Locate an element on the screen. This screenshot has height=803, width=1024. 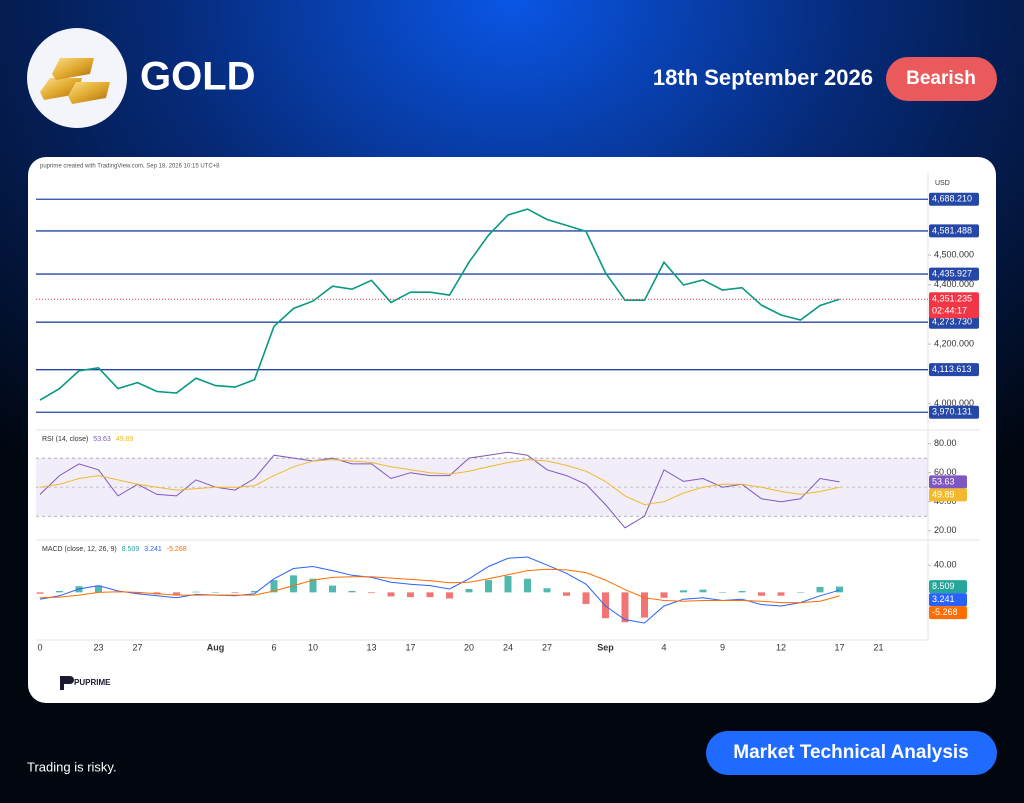
last-price-box is located at coordinates (954, 305).